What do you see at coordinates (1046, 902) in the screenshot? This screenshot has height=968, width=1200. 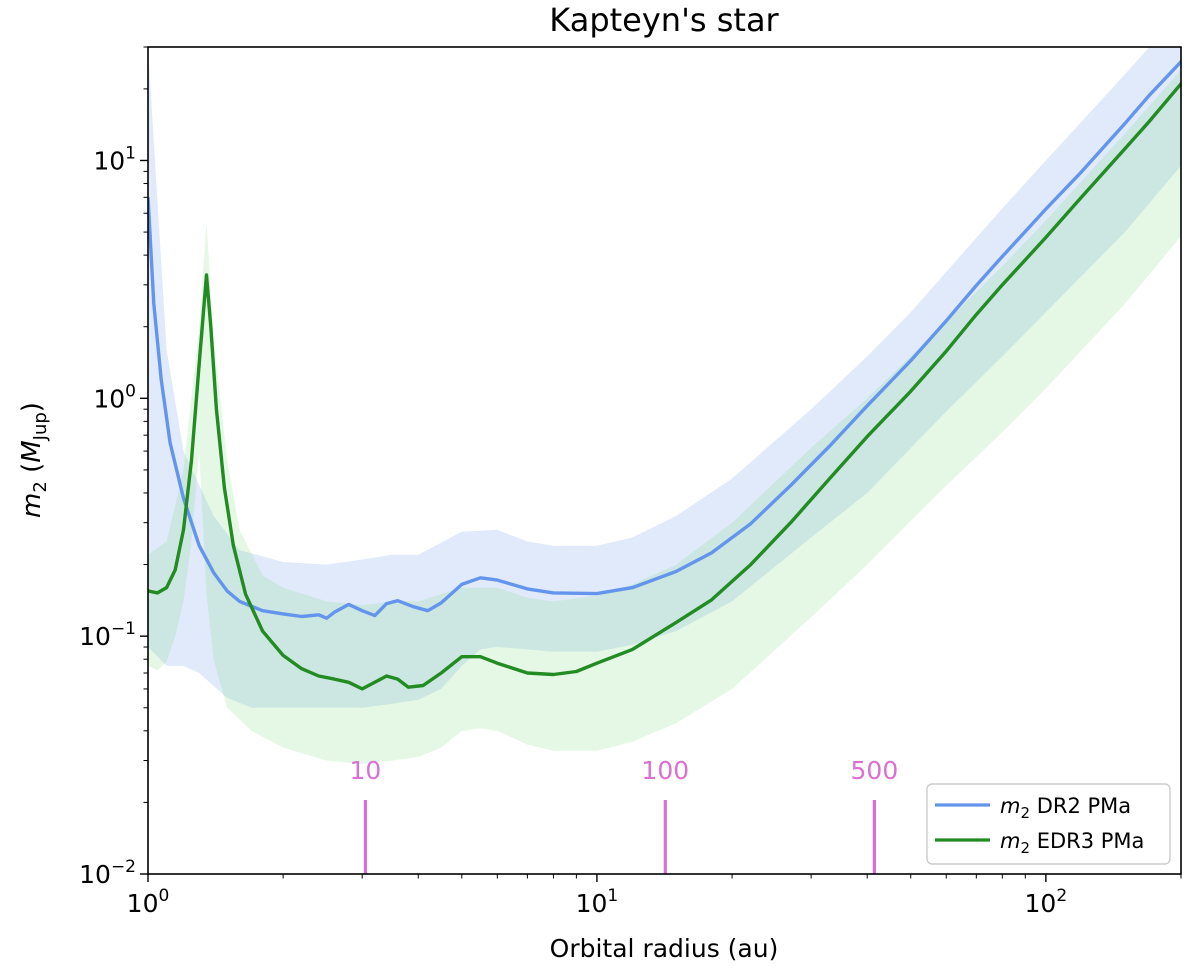 I see `x-tick-label: 102` at bounding box center [1046, 902].